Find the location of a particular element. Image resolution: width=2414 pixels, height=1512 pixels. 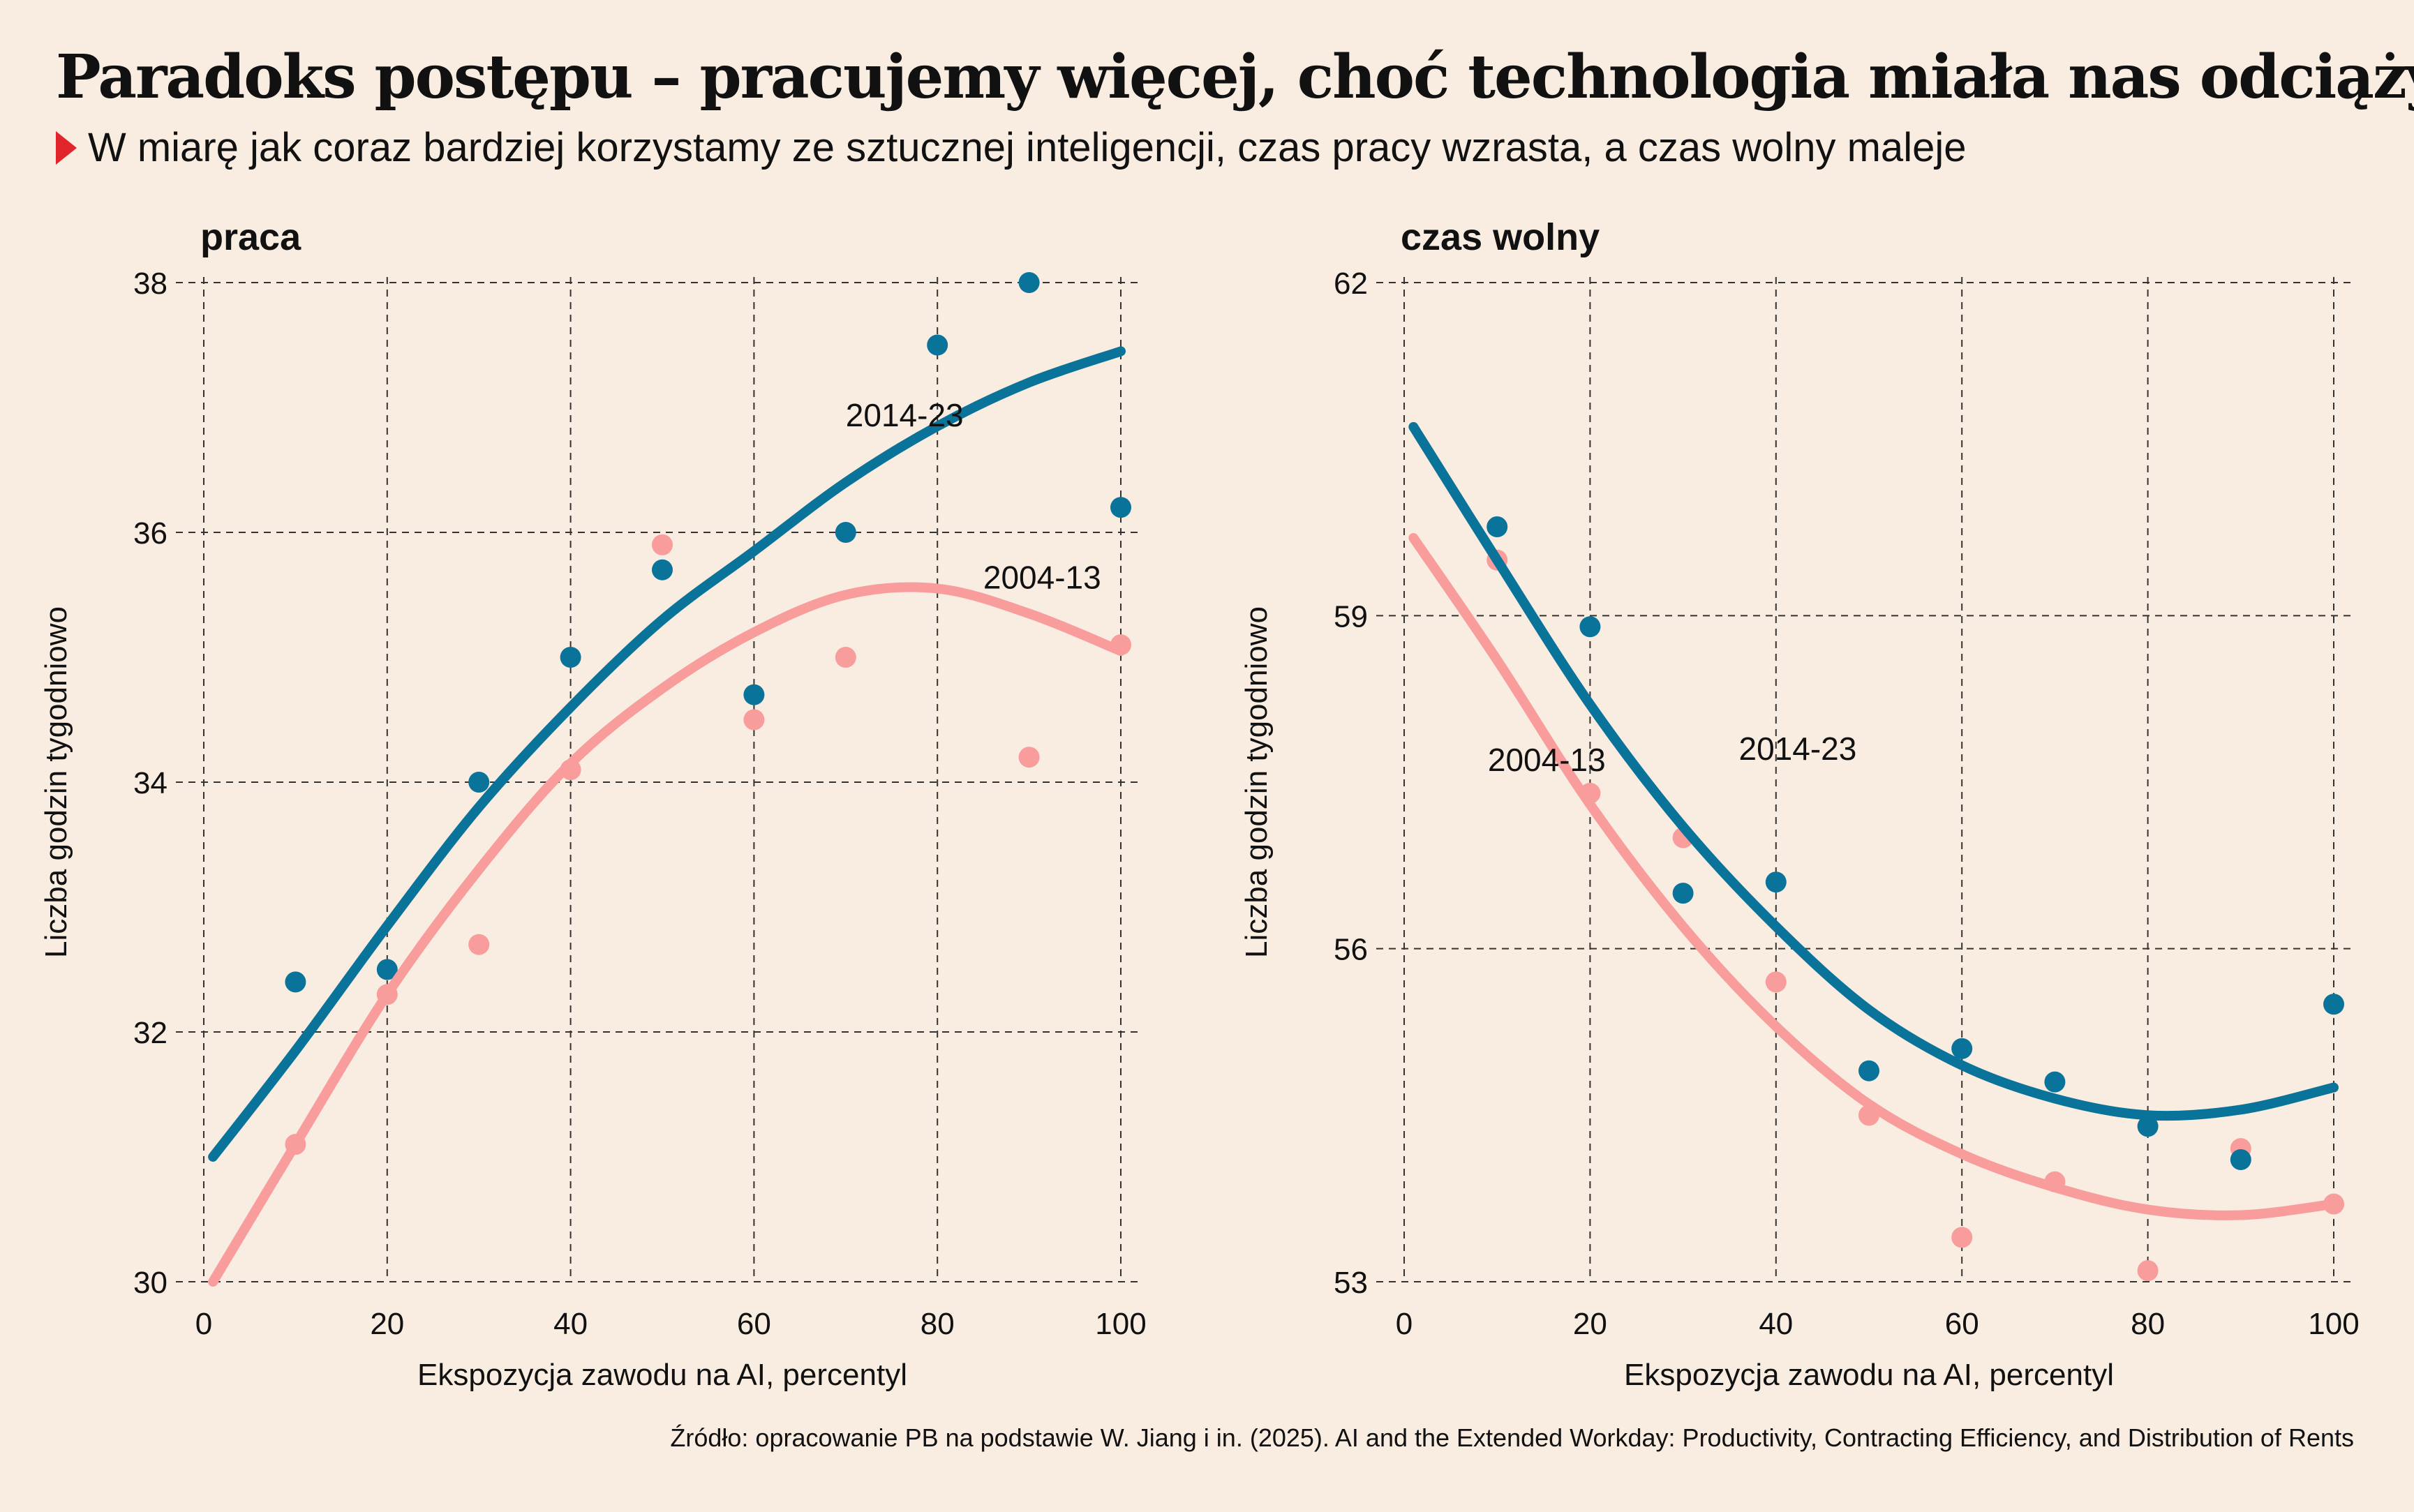

y-tick-label: 62 is located at coordinates (1351, 284).